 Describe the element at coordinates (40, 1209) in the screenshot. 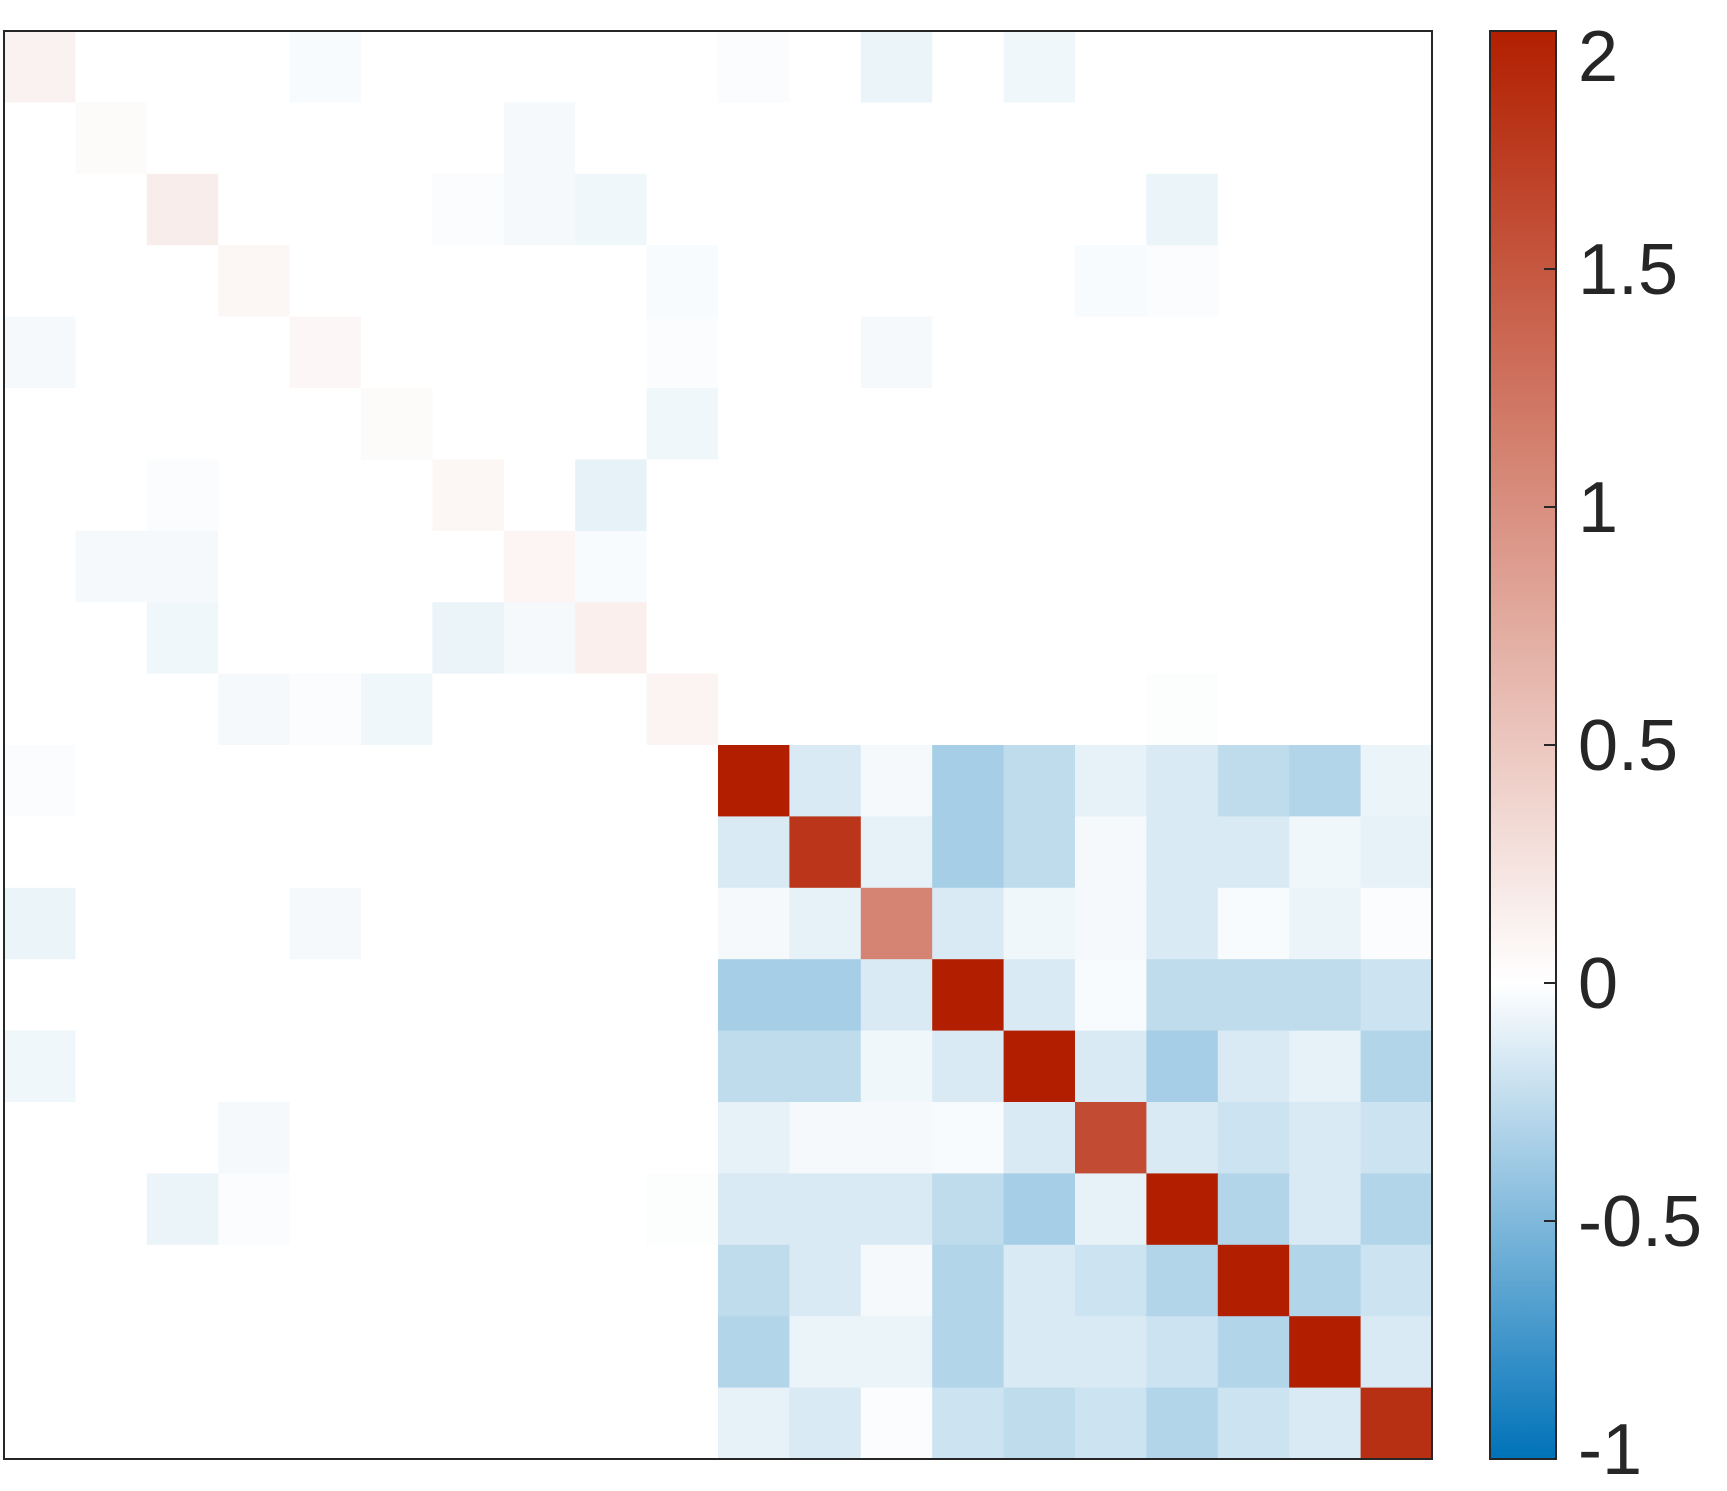

I see `heatmap-cell-r16-c0` at that location.